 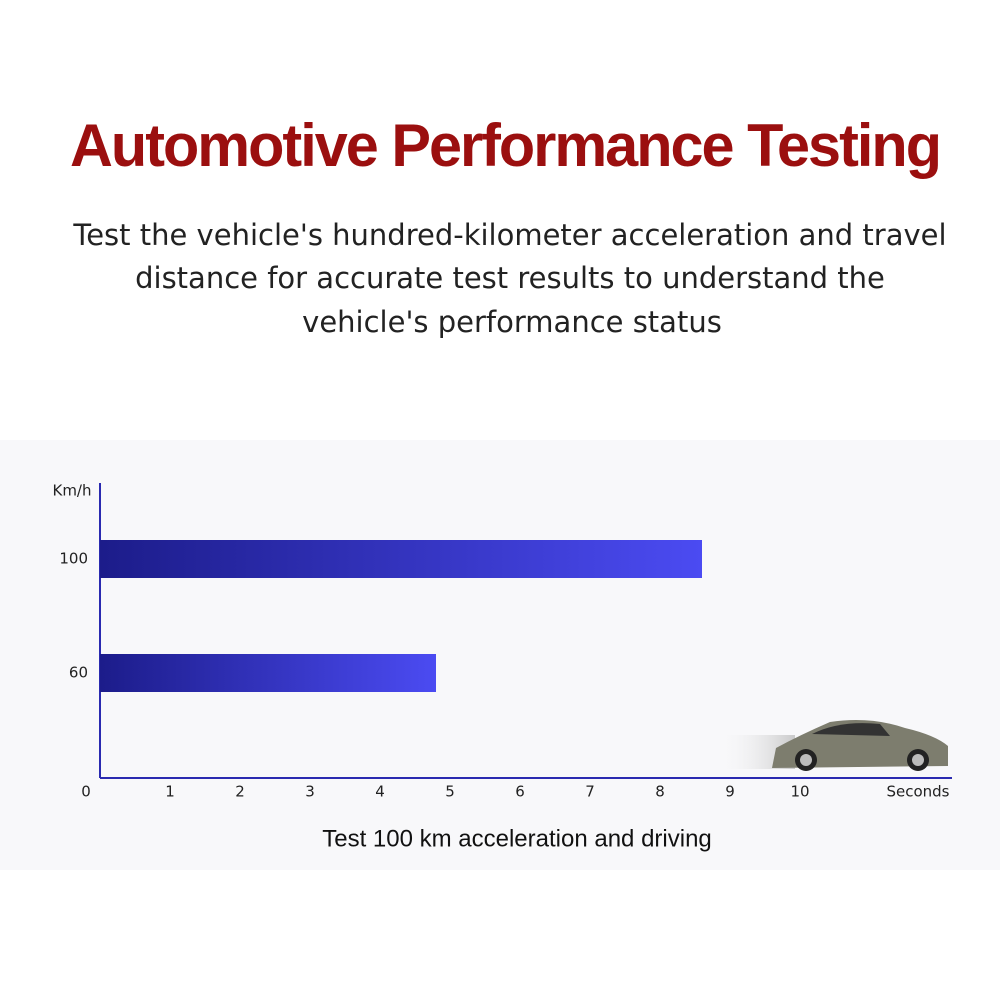 I want to click on x-tick-label: 1, so click(x=170, y=792).